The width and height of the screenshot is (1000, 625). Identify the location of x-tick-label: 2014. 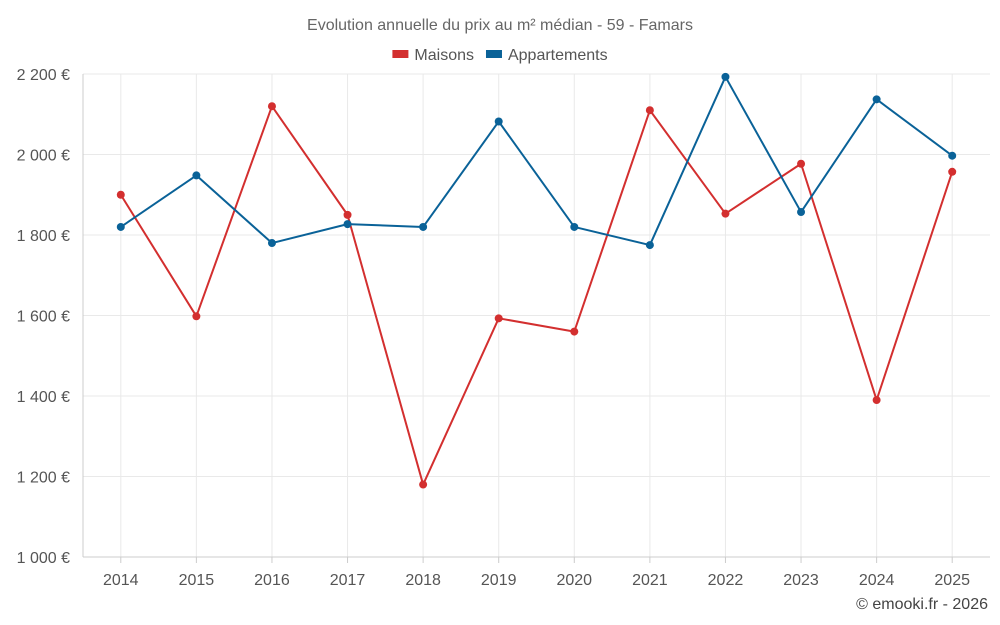
(121, 580).